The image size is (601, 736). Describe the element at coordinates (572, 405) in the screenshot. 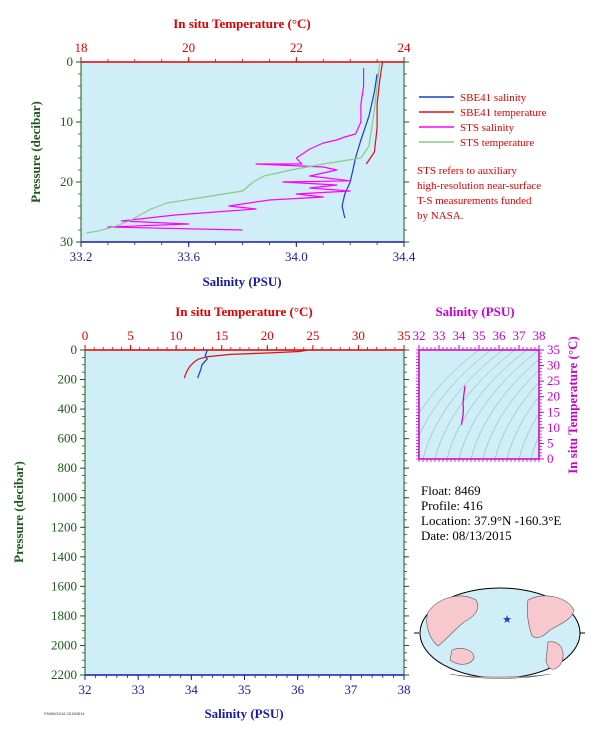

I see `ts-temperature-axis-title: In situ Temperature (°C)` at that location.